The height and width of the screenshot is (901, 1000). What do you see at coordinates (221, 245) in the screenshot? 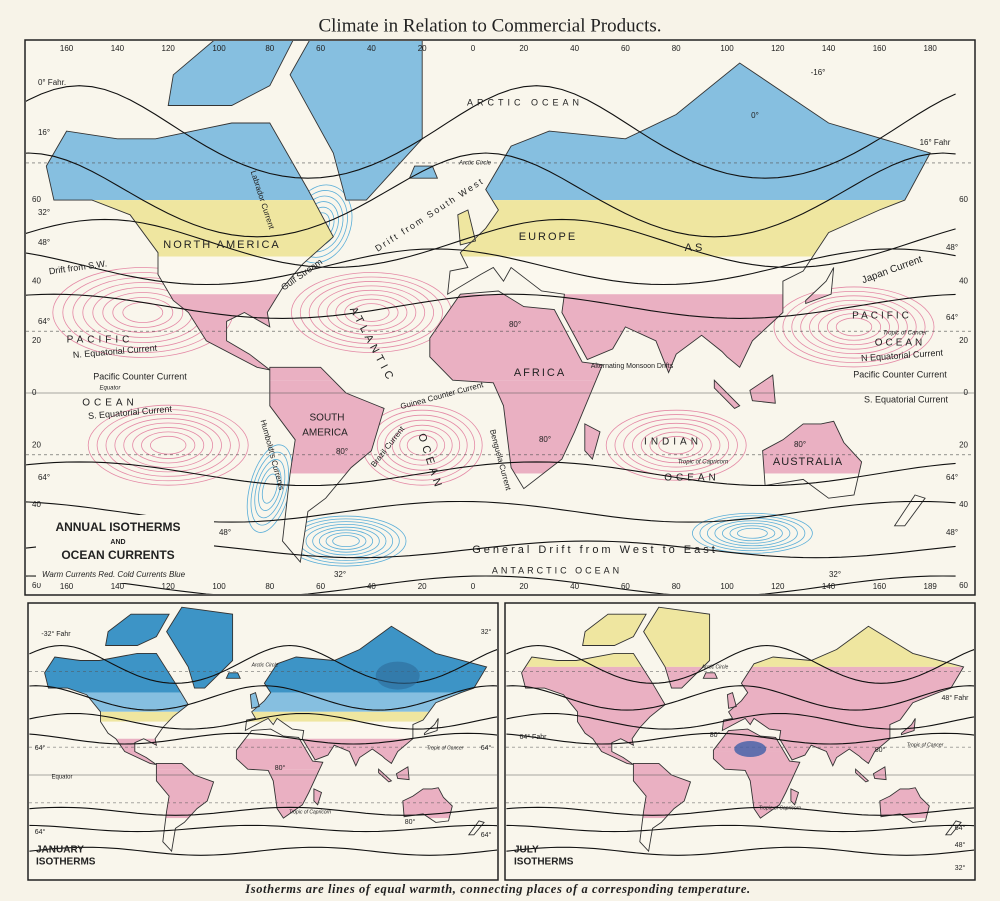
I see `map-label: NORTH AMERICA` at bounding box center [221, 245].